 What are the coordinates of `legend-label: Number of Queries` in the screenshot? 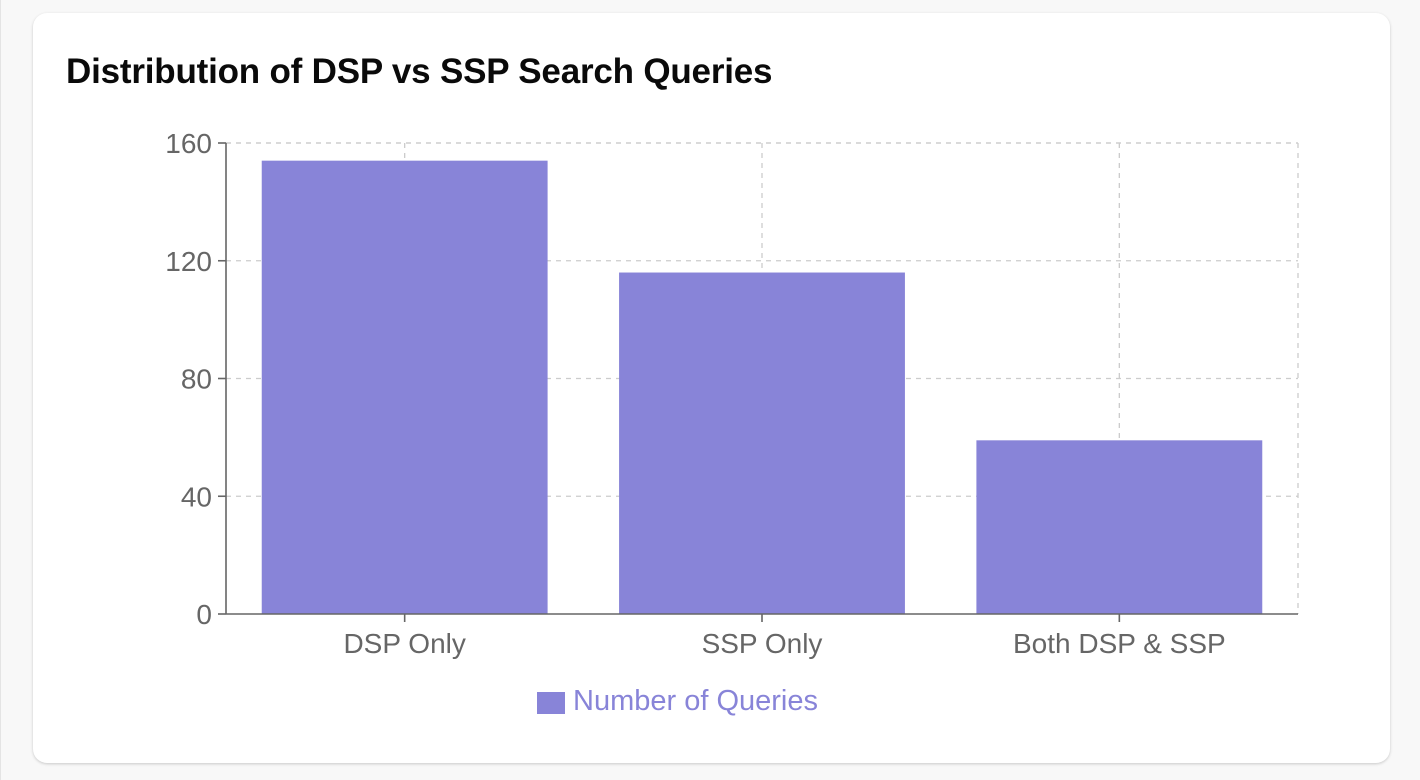 It's located at (695, 701).